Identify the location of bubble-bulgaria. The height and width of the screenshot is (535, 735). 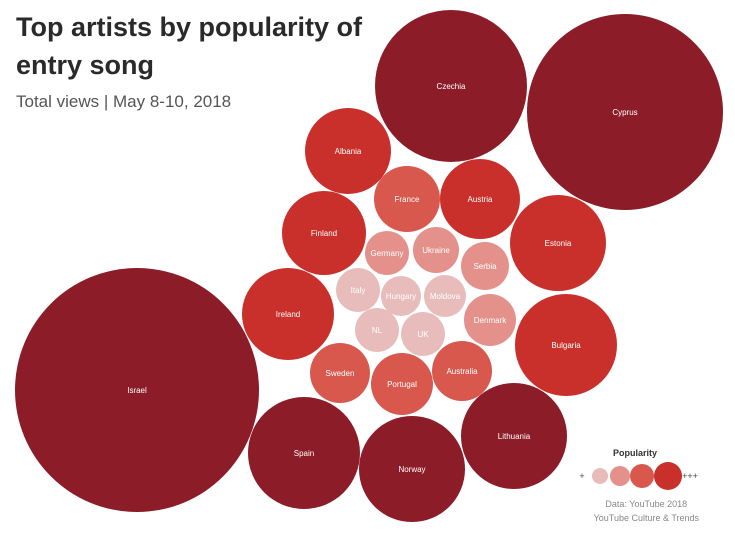
(566, 345).